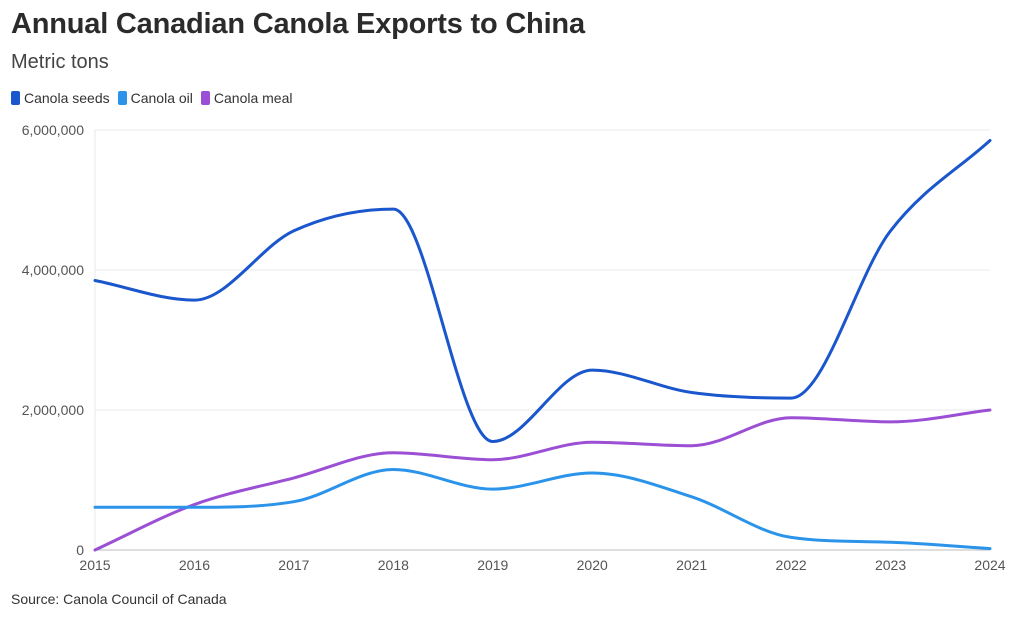 The image size is (1020, 619). What do you see at coordinates (122, 98) in the screenshot?
I see `legend-swatch-canola-oil` at bounding box center [122, 98].